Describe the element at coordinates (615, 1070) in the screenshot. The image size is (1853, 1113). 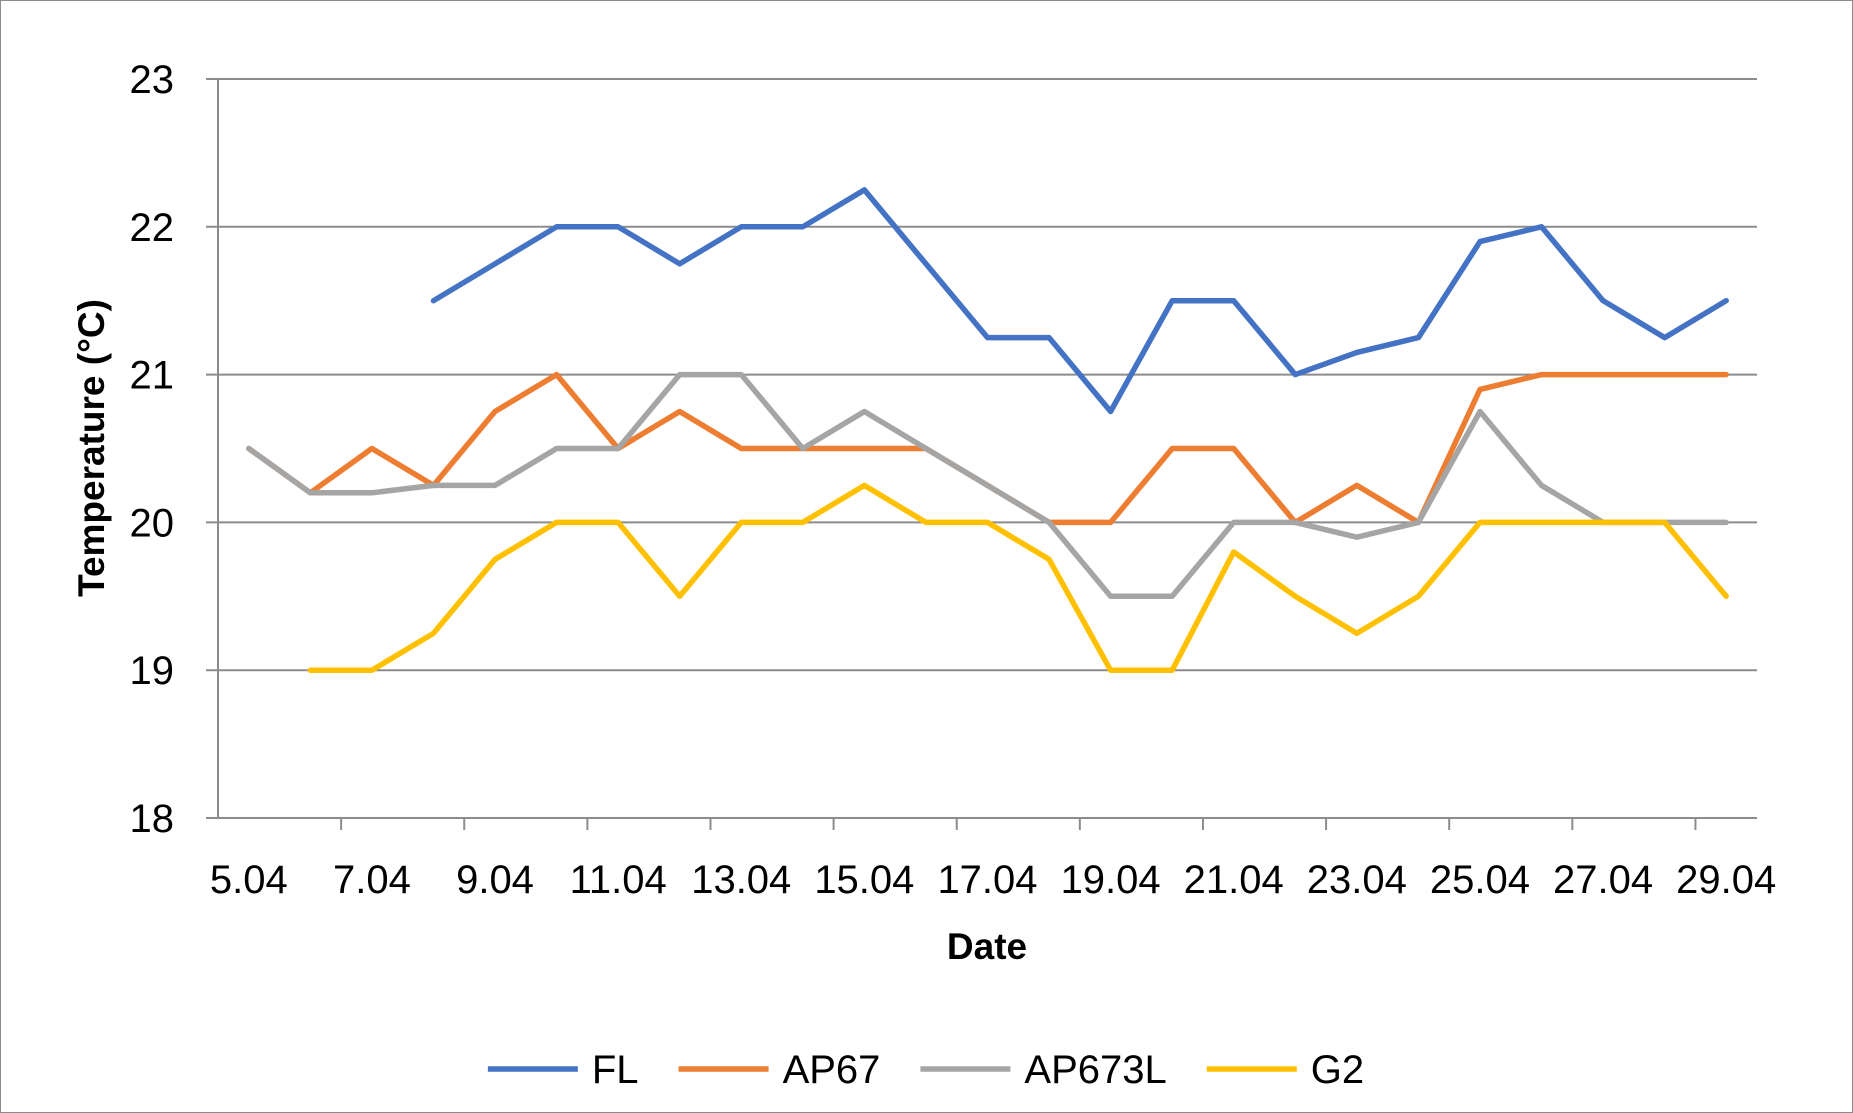
I see `legend-label: FL` at that location.